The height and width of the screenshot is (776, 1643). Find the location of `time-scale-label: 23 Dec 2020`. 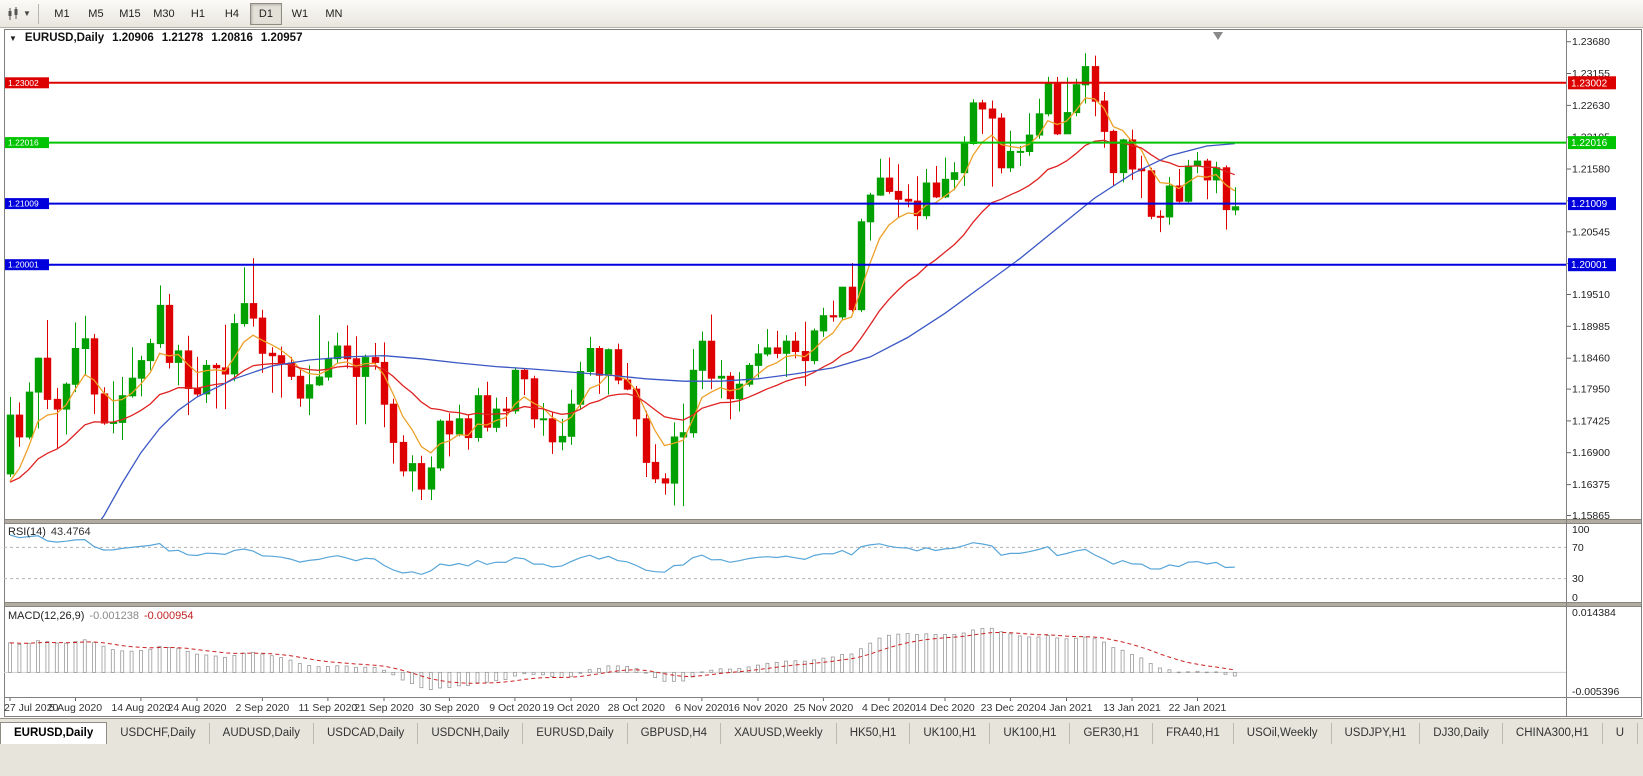

time-scale-label: 23 Dec 2020 is located at coordinates (1011, 708).